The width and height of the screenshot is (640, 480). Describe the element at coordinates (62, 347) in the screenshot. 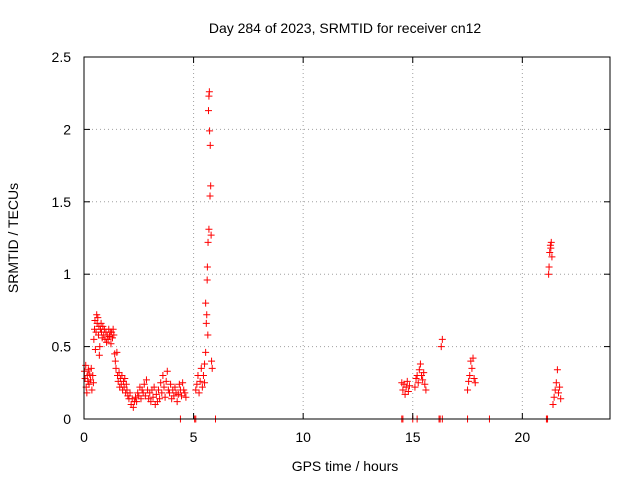

I see `y-tick-label: 0.5` at that location.